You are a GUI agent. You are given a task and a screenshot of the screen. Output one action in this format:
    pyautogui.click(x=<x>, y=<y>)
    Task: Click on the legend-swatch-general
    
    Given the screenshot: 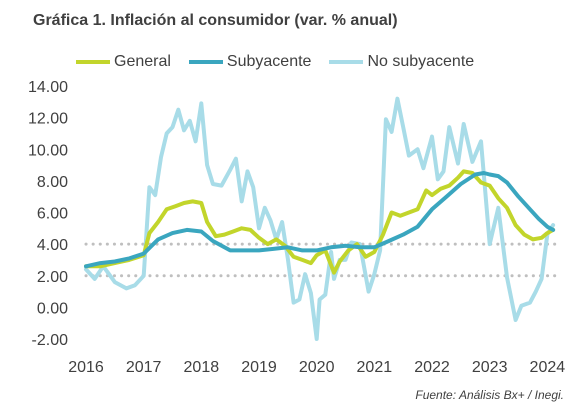 What is the action you would take?
    pyautogui.click(x=93, y=62)
    